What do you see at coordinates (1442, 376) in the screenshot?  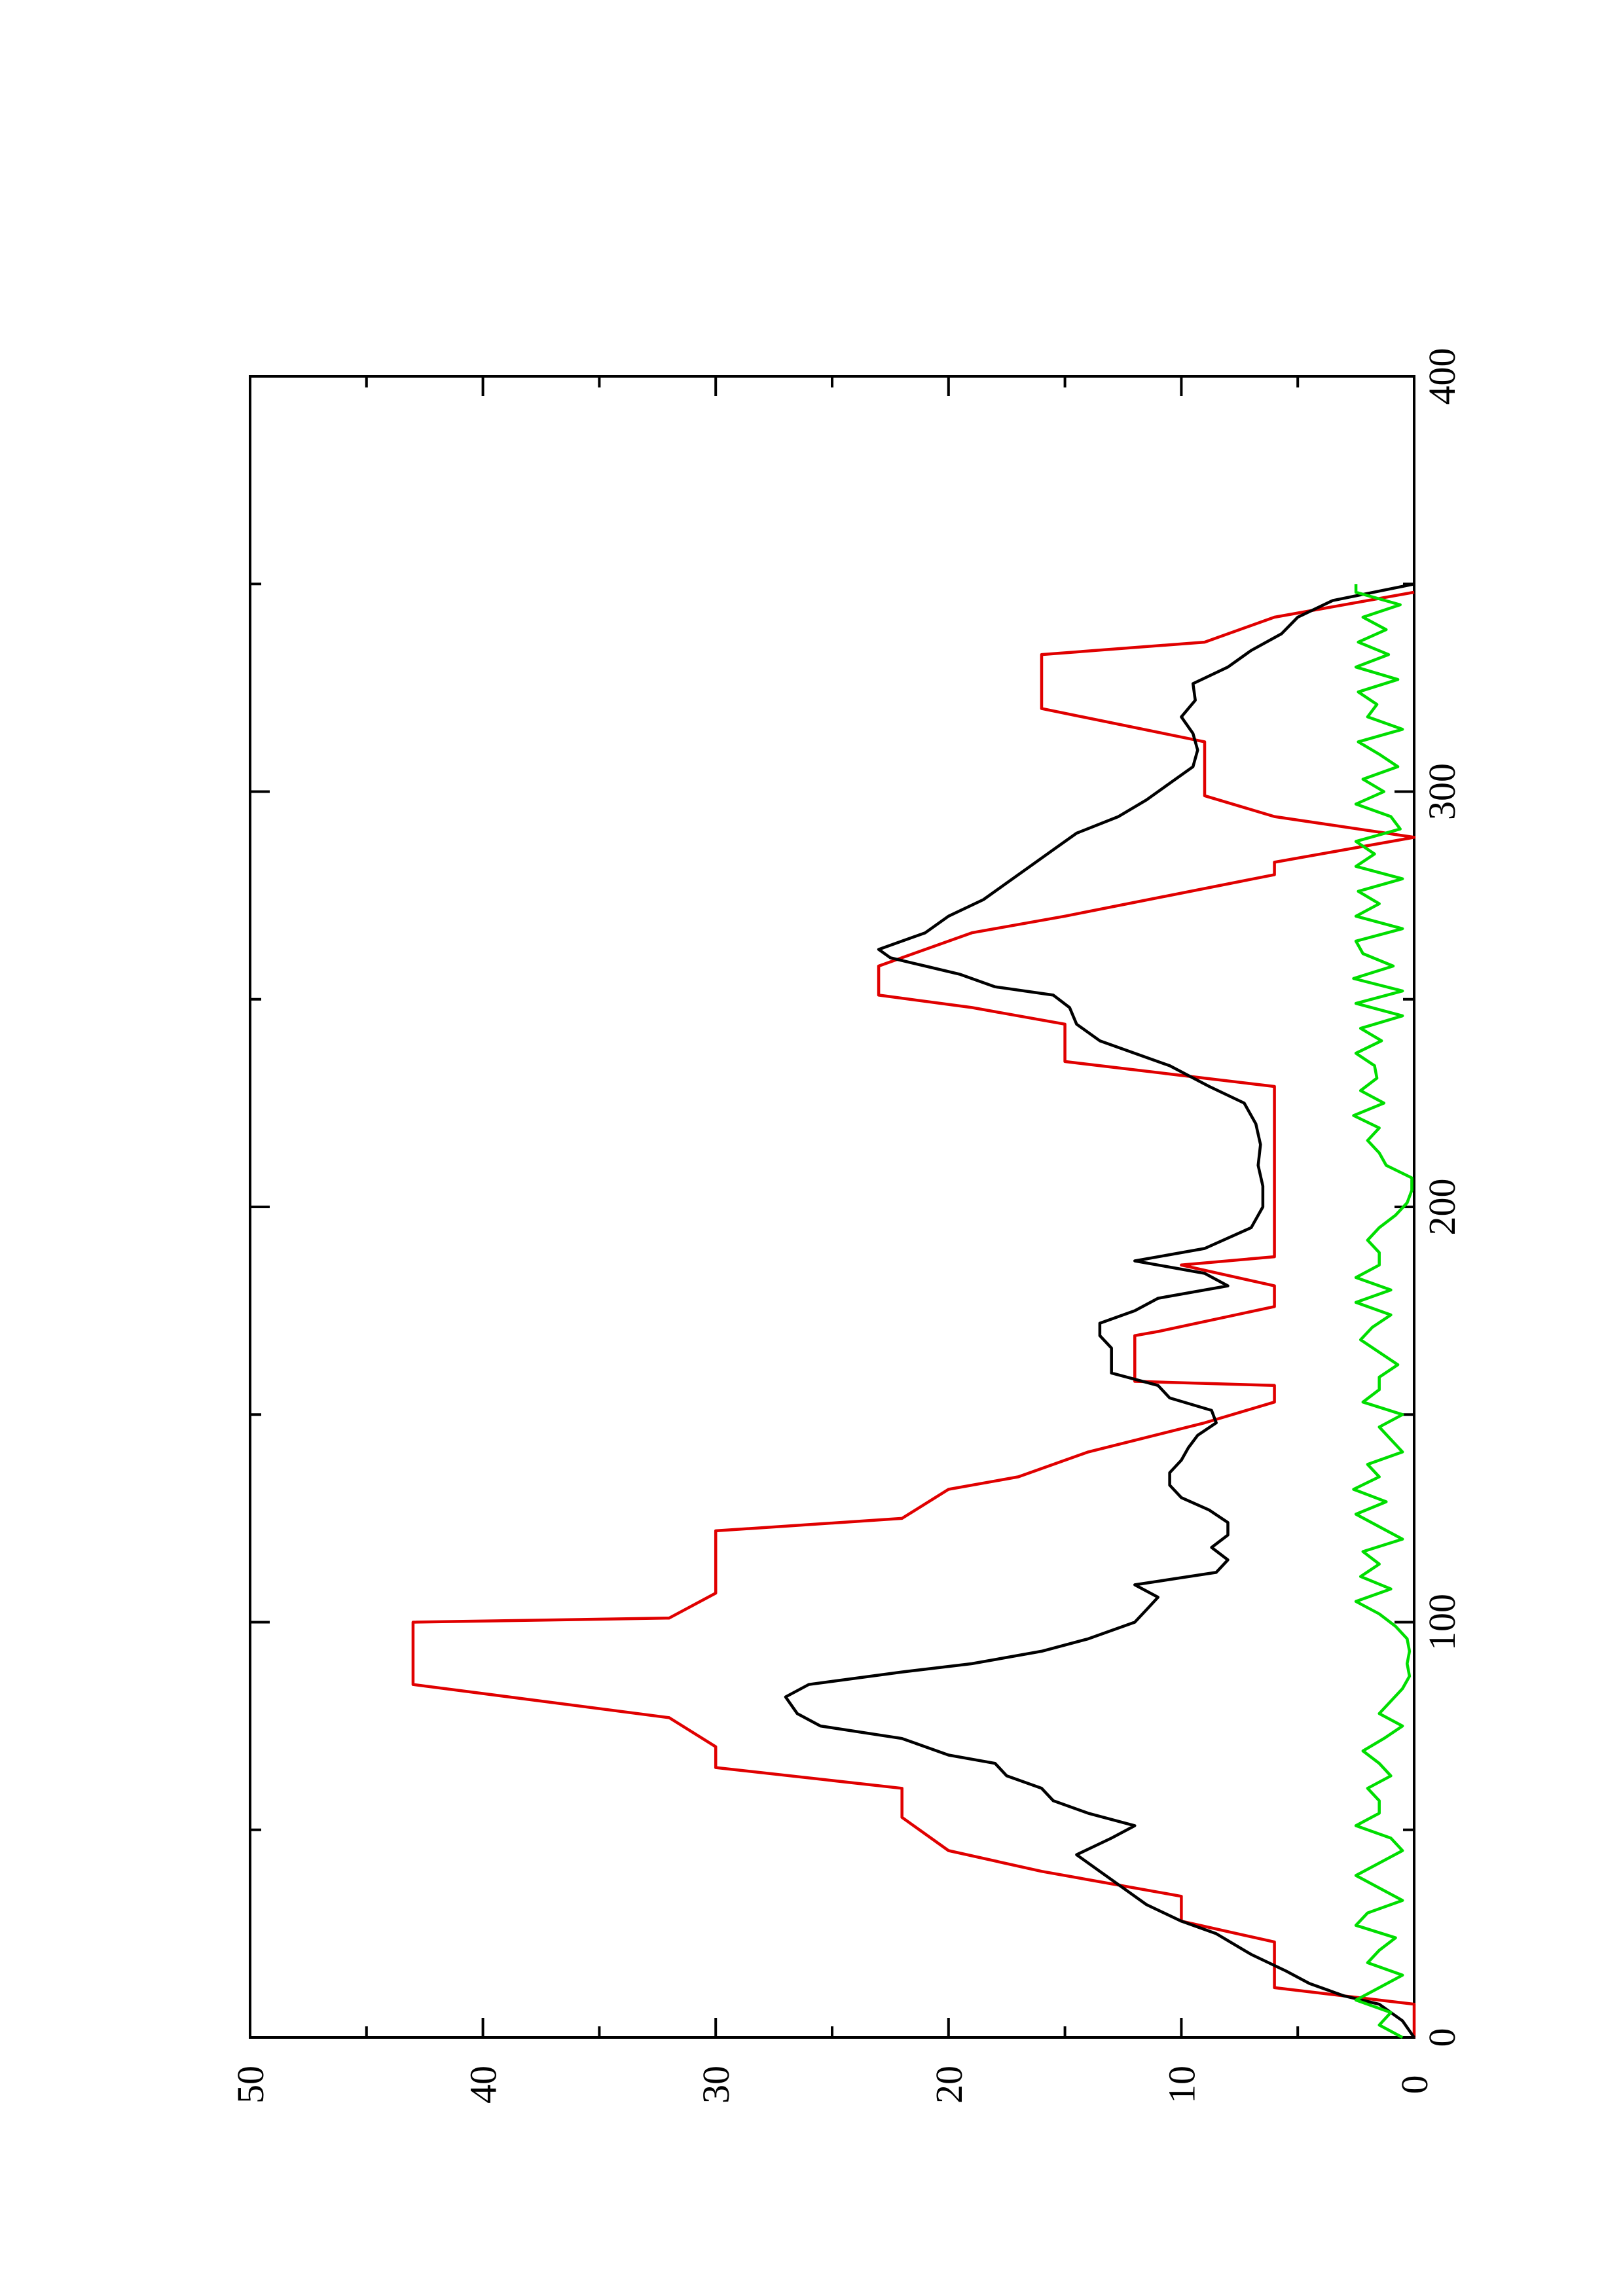 I see `x-tick-label: 400` at bounding box center [1442, 376].